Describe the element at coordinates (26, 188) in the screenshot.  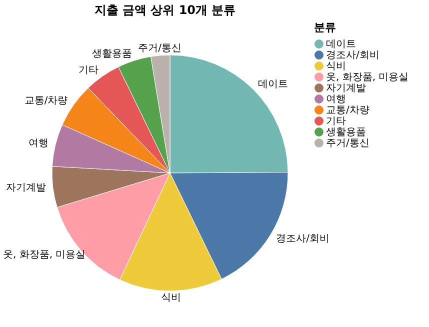
I see `slice-label: 자기계발` at that location.